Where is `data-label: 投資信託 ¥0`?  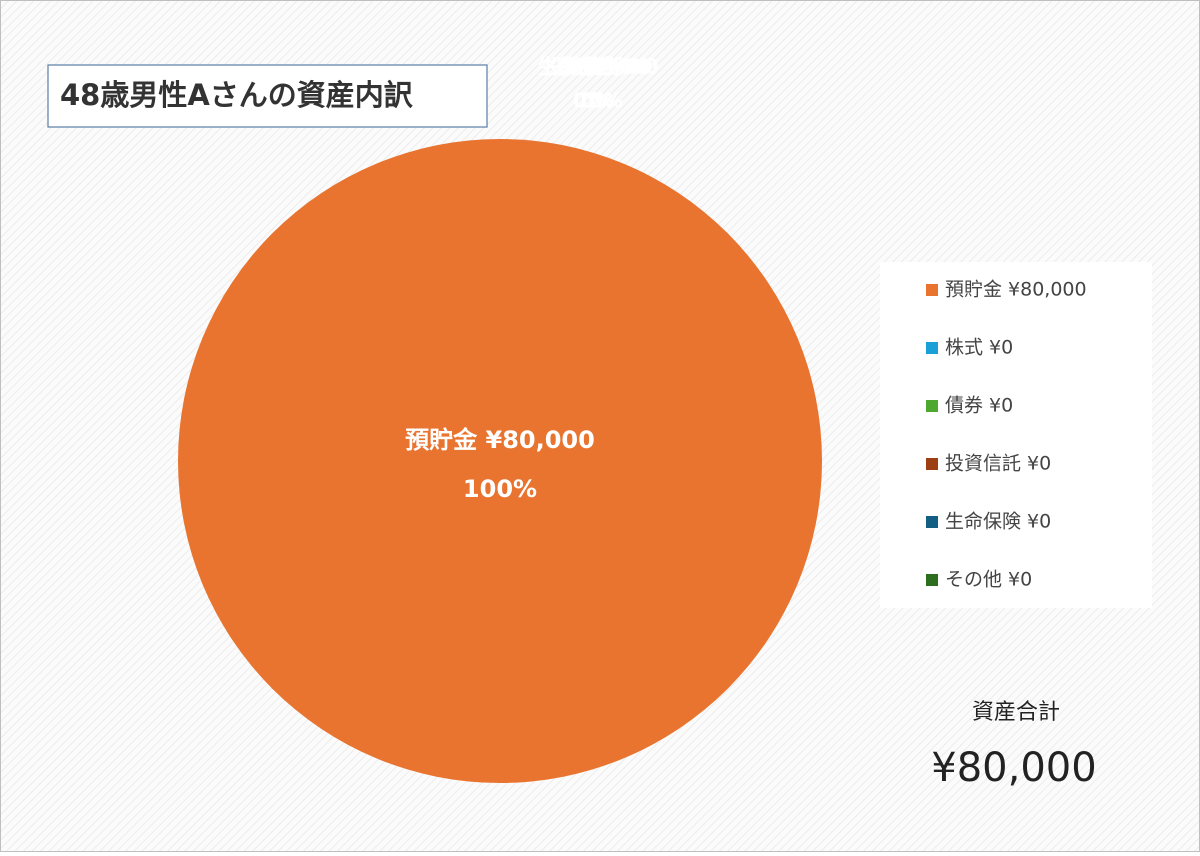
data-label: 投資信託 ¥0 is located at coordinates (601, 67).